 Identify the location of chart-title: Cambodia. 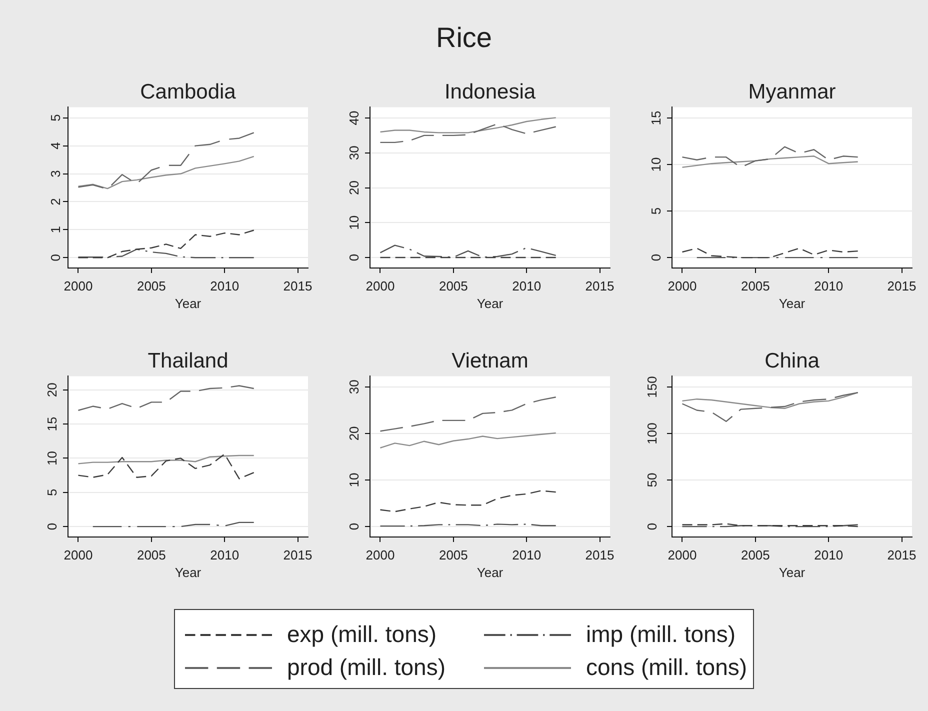
(188, 92).